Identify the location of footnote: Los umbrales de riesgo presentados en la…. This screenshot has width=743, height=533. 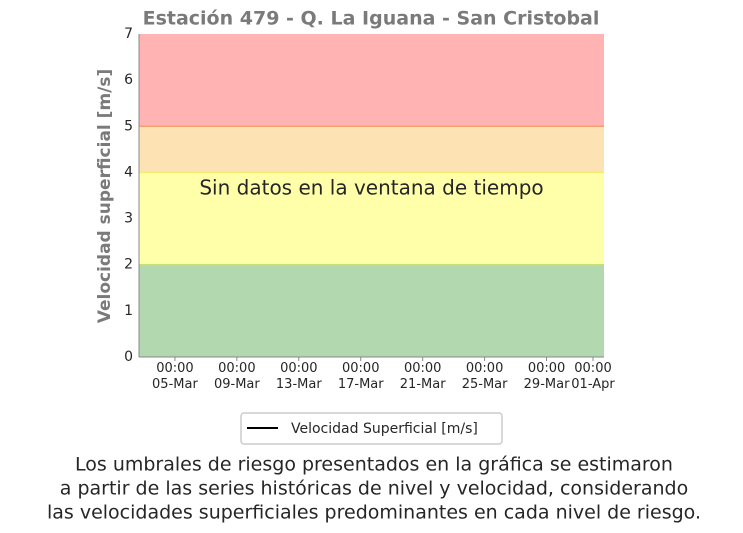
(374, 465).